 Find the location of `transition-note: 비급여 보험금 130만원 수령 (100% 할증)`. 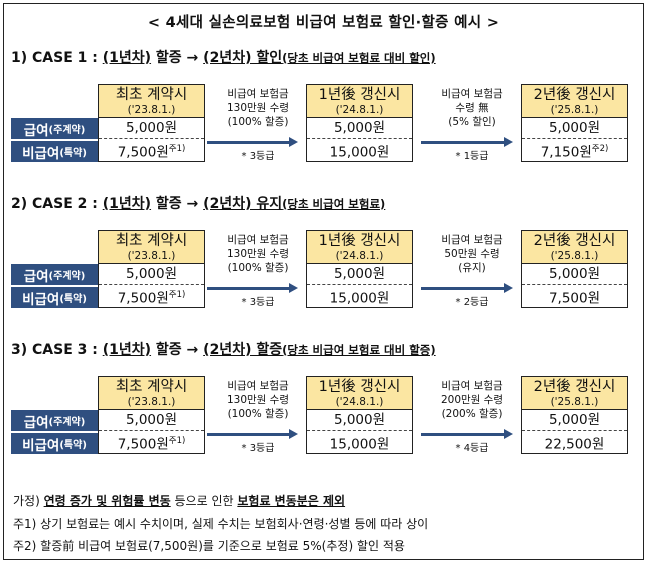

transition-note: 비급여 보험금 130만원 수령 (100% 할증) is located at coordinates (258, 254).